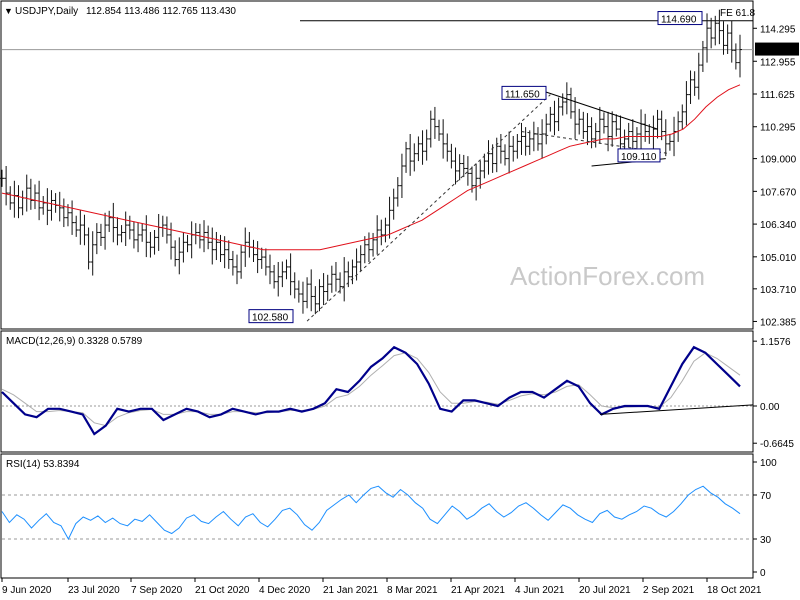  Describe the element at coordinates (27, 590) in the screenshot. I see `x-tick-label: 9 Jun 2020` at that location.